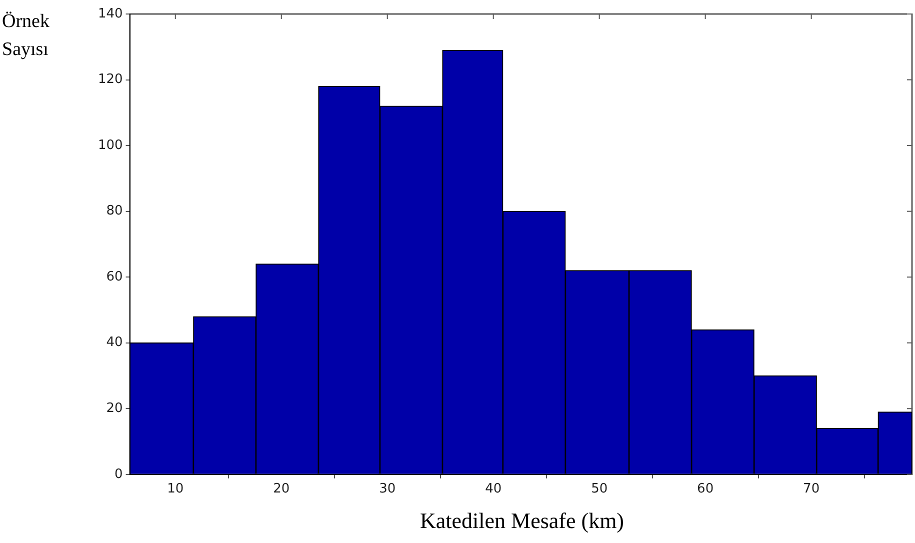 The width and height of the screenshot is (915, 543). What do you see at coordinates (705, 489) in the screenshot?
I see `x-tick-label: 60` at bounding box center [705, 489].